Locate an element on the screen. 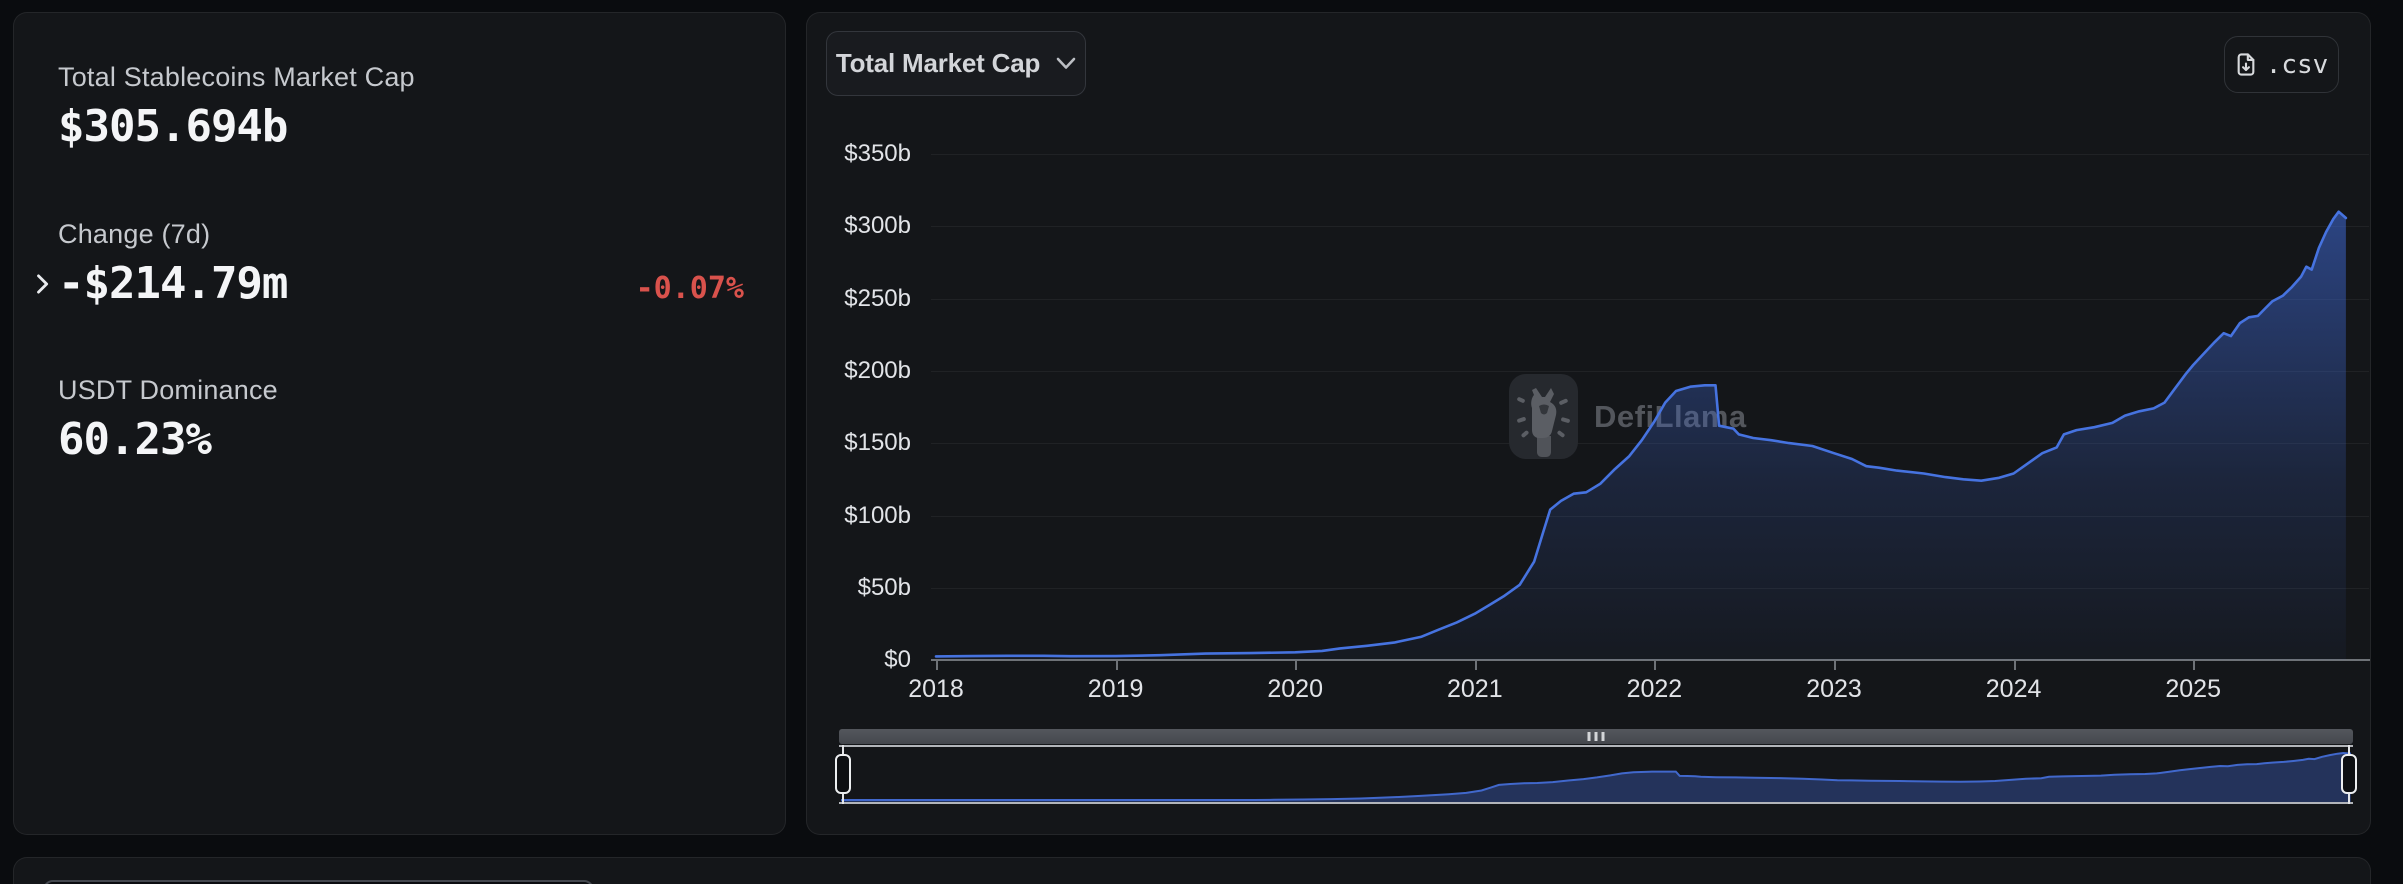  metric-label: USDT Dominance is located at coordinates (168, 390).